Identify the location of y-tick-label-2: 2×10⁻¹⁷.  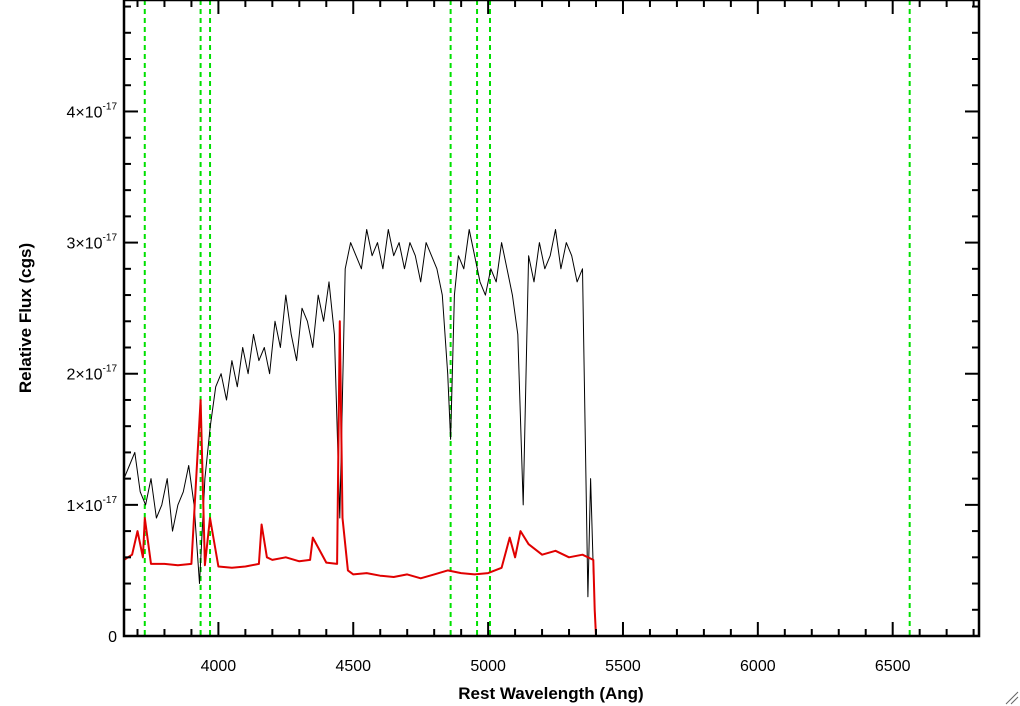
(92, 374).